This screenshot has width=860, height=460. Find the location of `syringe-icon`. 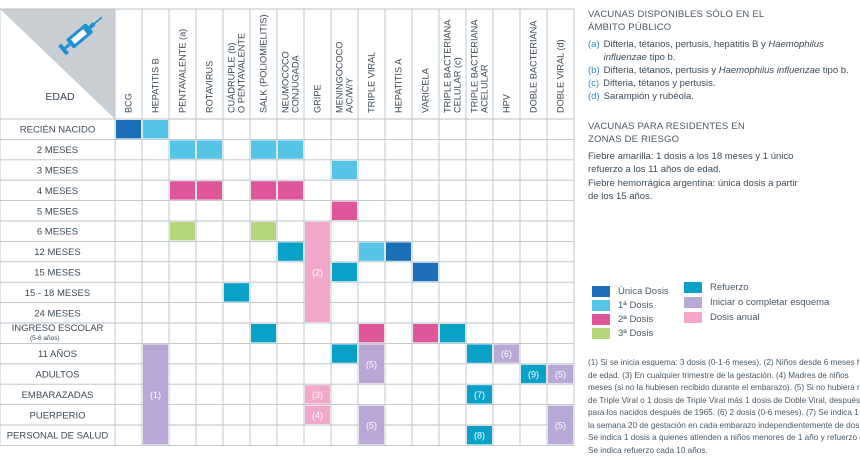

syringe-icon is located at coordinates (80, 36).